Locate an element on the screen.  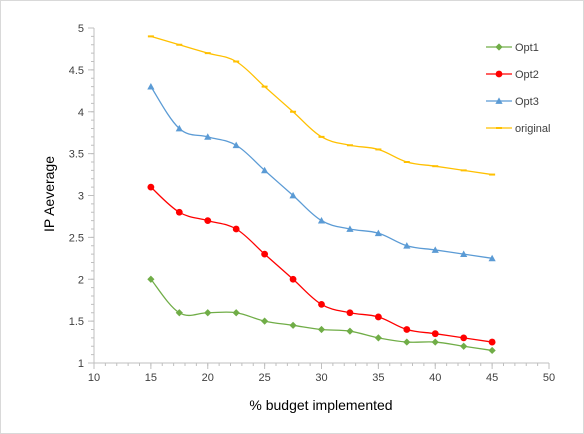
legend-item-opt1: Opt1 is located at coordinates (512, 48).